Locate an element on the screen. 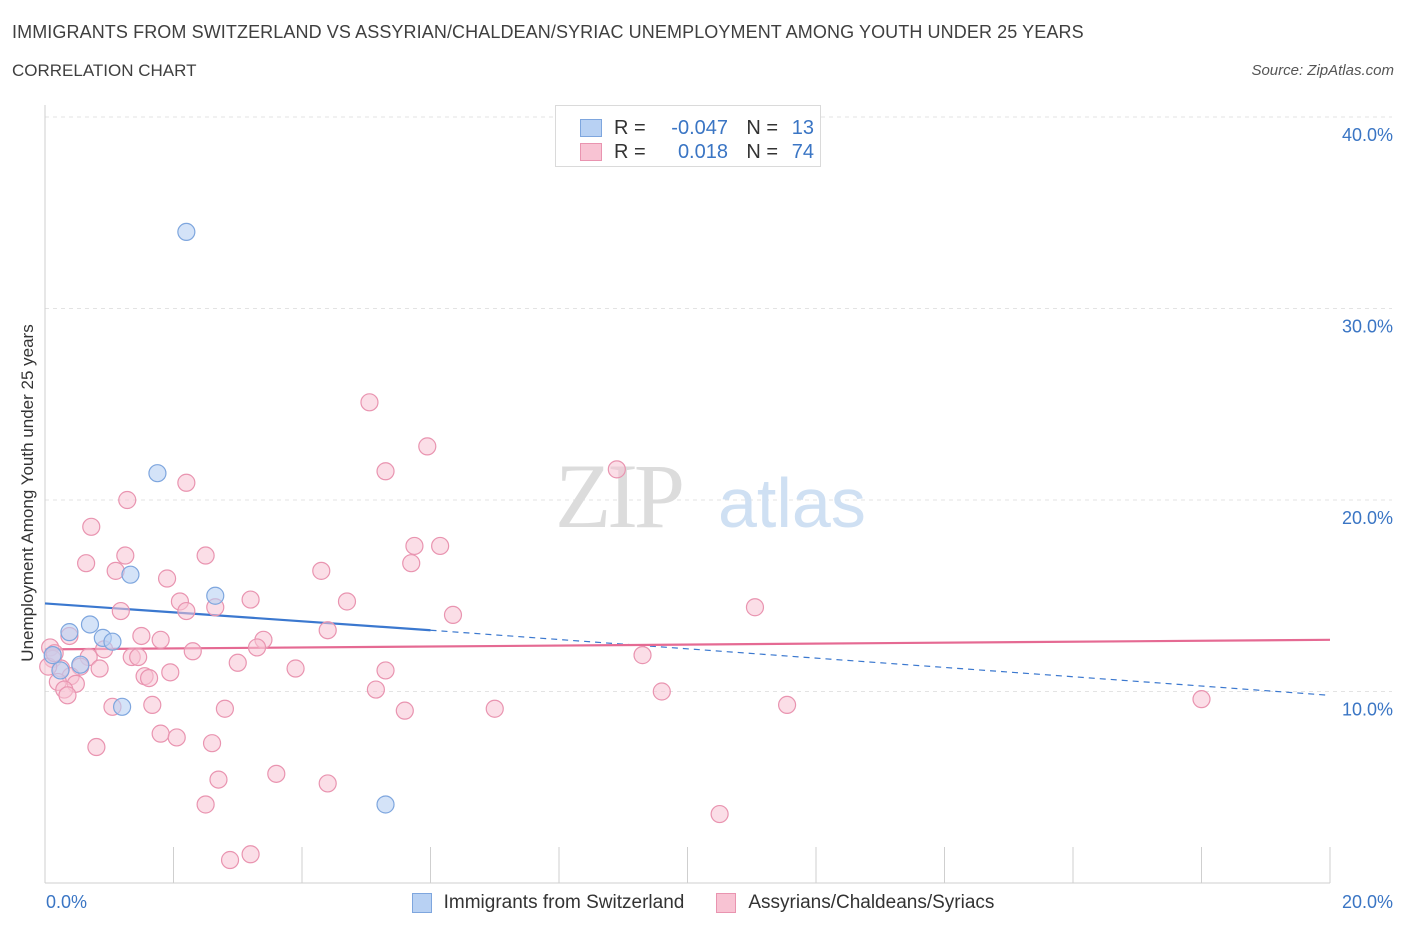  r-value: -0.047 is located at coordinates (699, 127).